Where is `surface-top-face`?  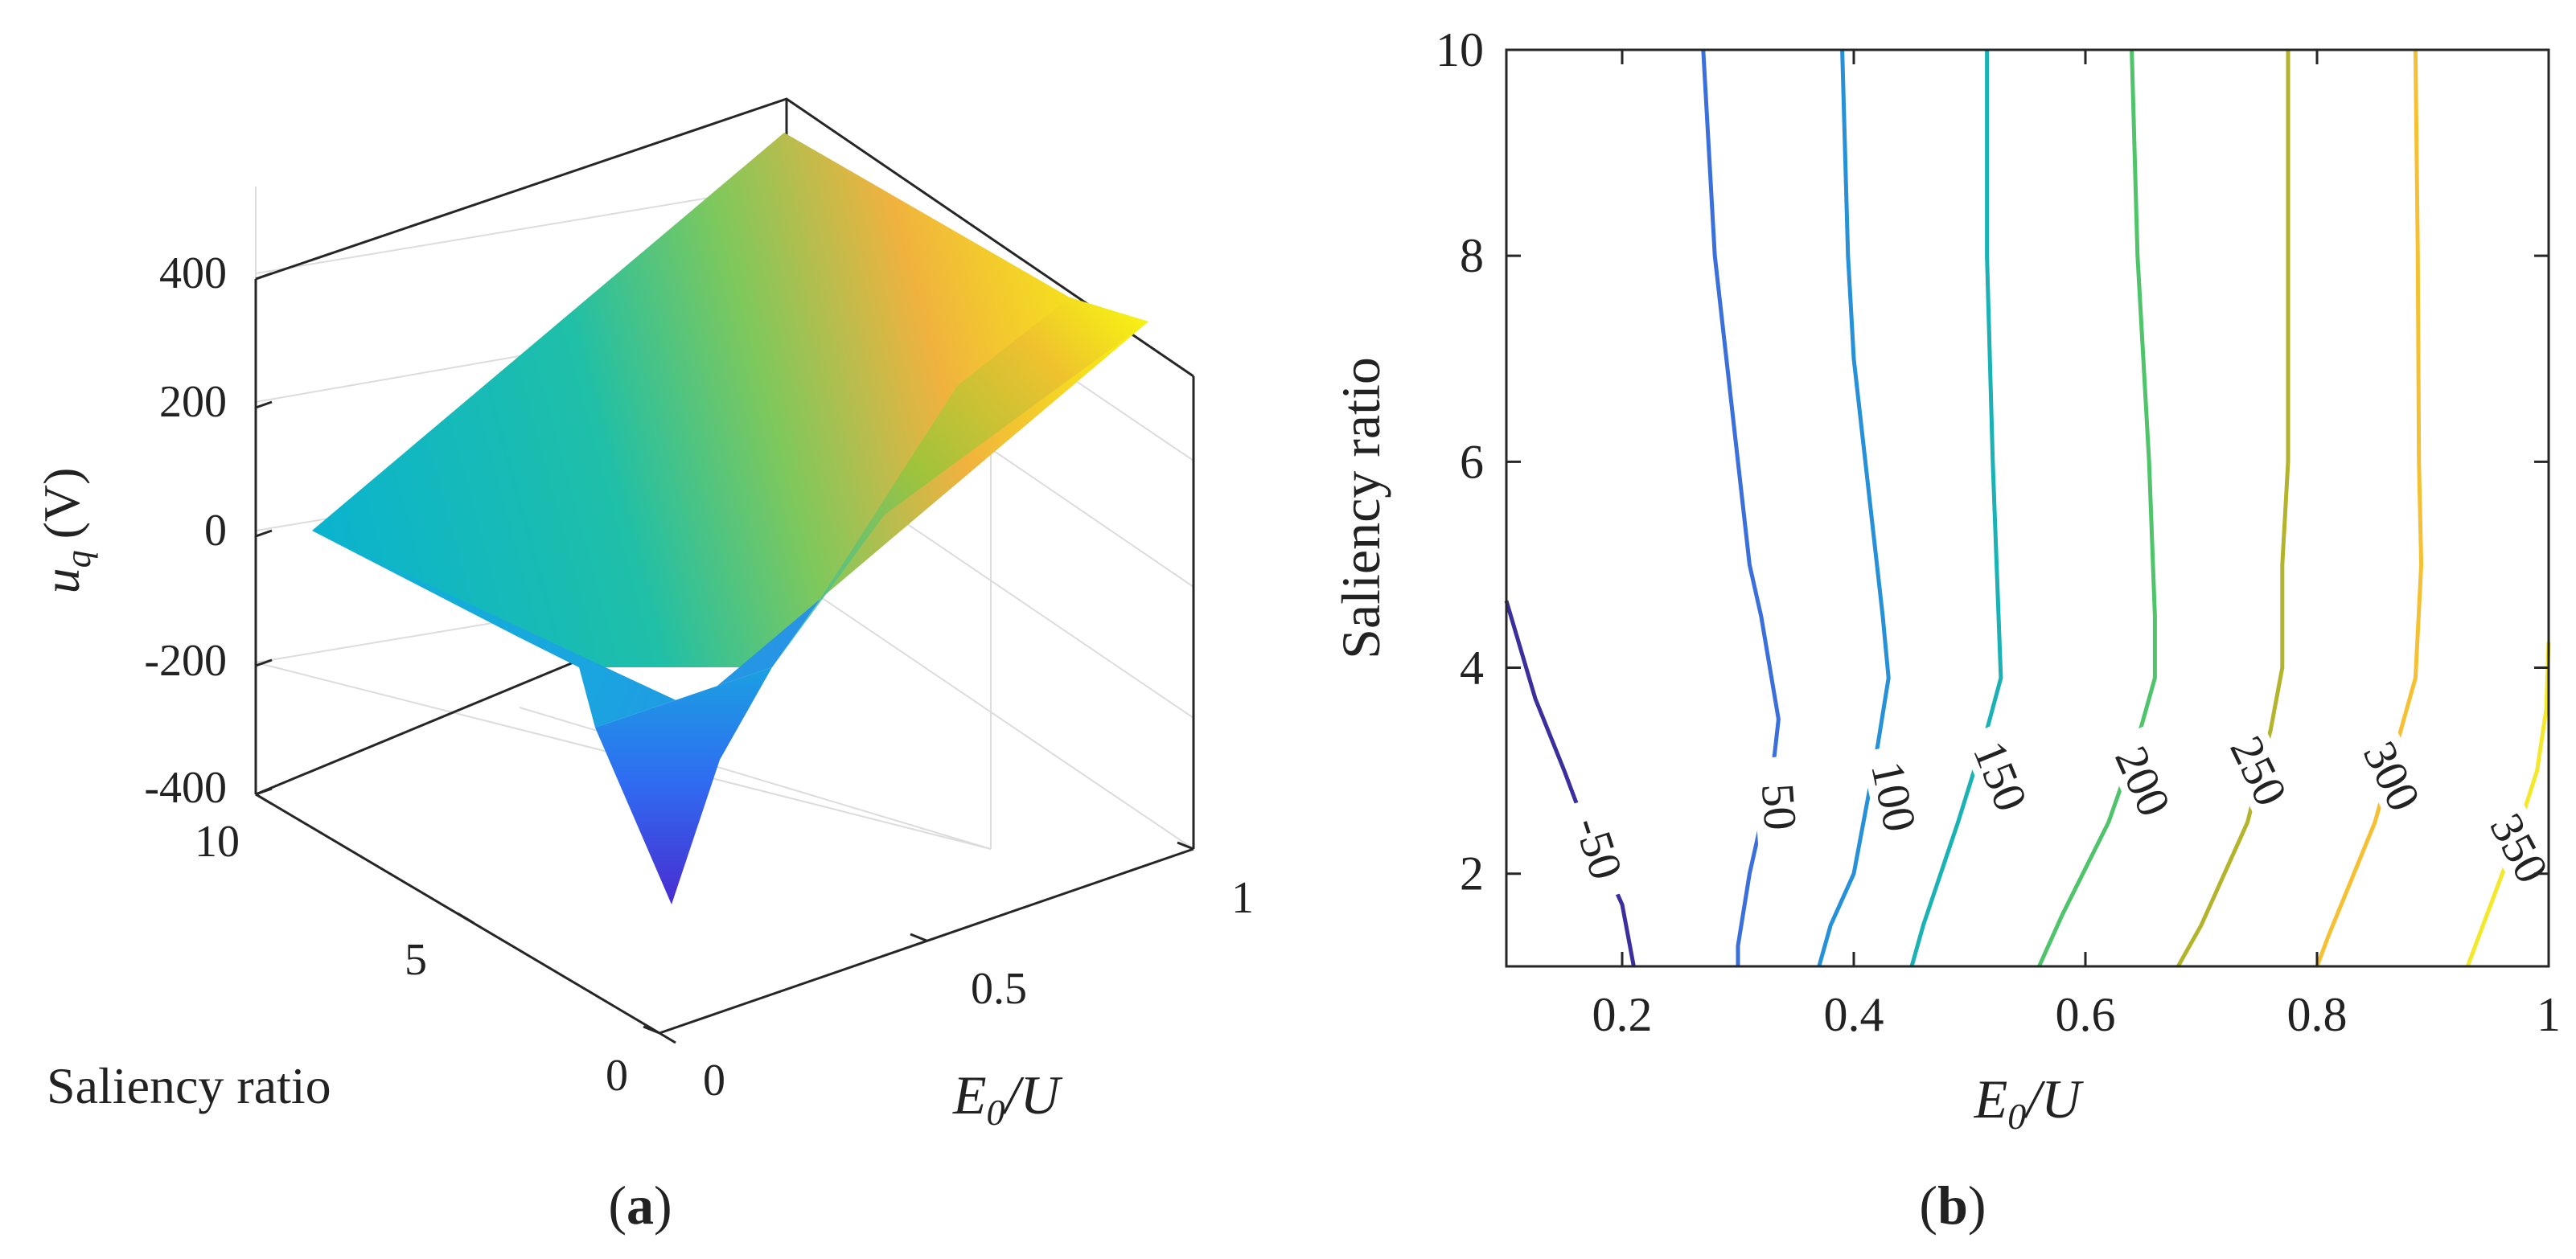
surface-top-face is located at coordinates (730, 400).